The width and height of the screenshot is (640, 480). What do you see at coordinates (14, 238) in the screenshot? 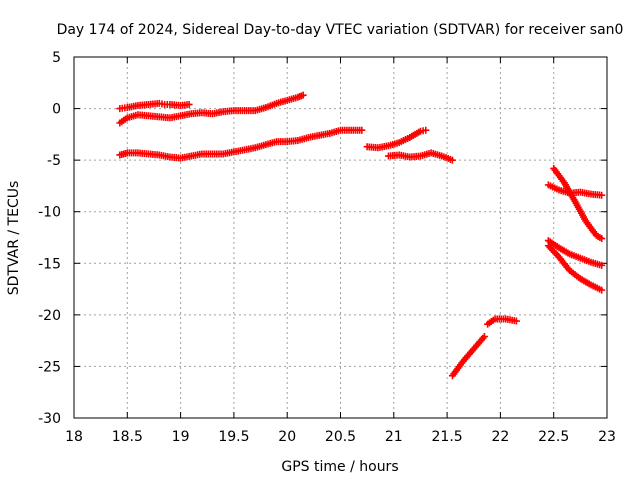
I see `y-axis-label: SDTVAR / TECUs` at bounding box center [14, 238].